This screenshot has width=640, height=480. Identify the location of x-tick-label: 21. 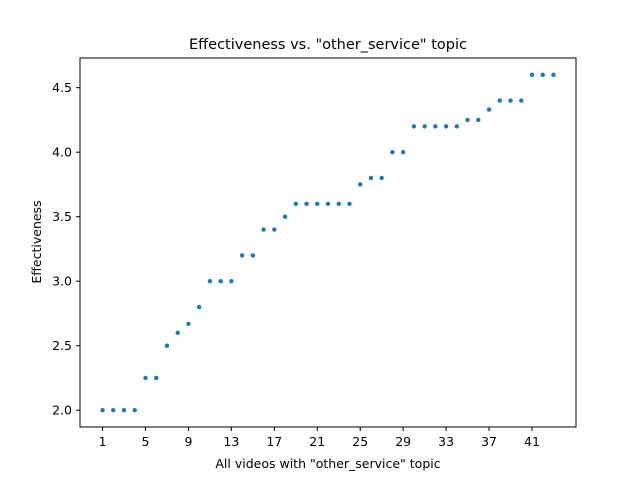
(317, 441).